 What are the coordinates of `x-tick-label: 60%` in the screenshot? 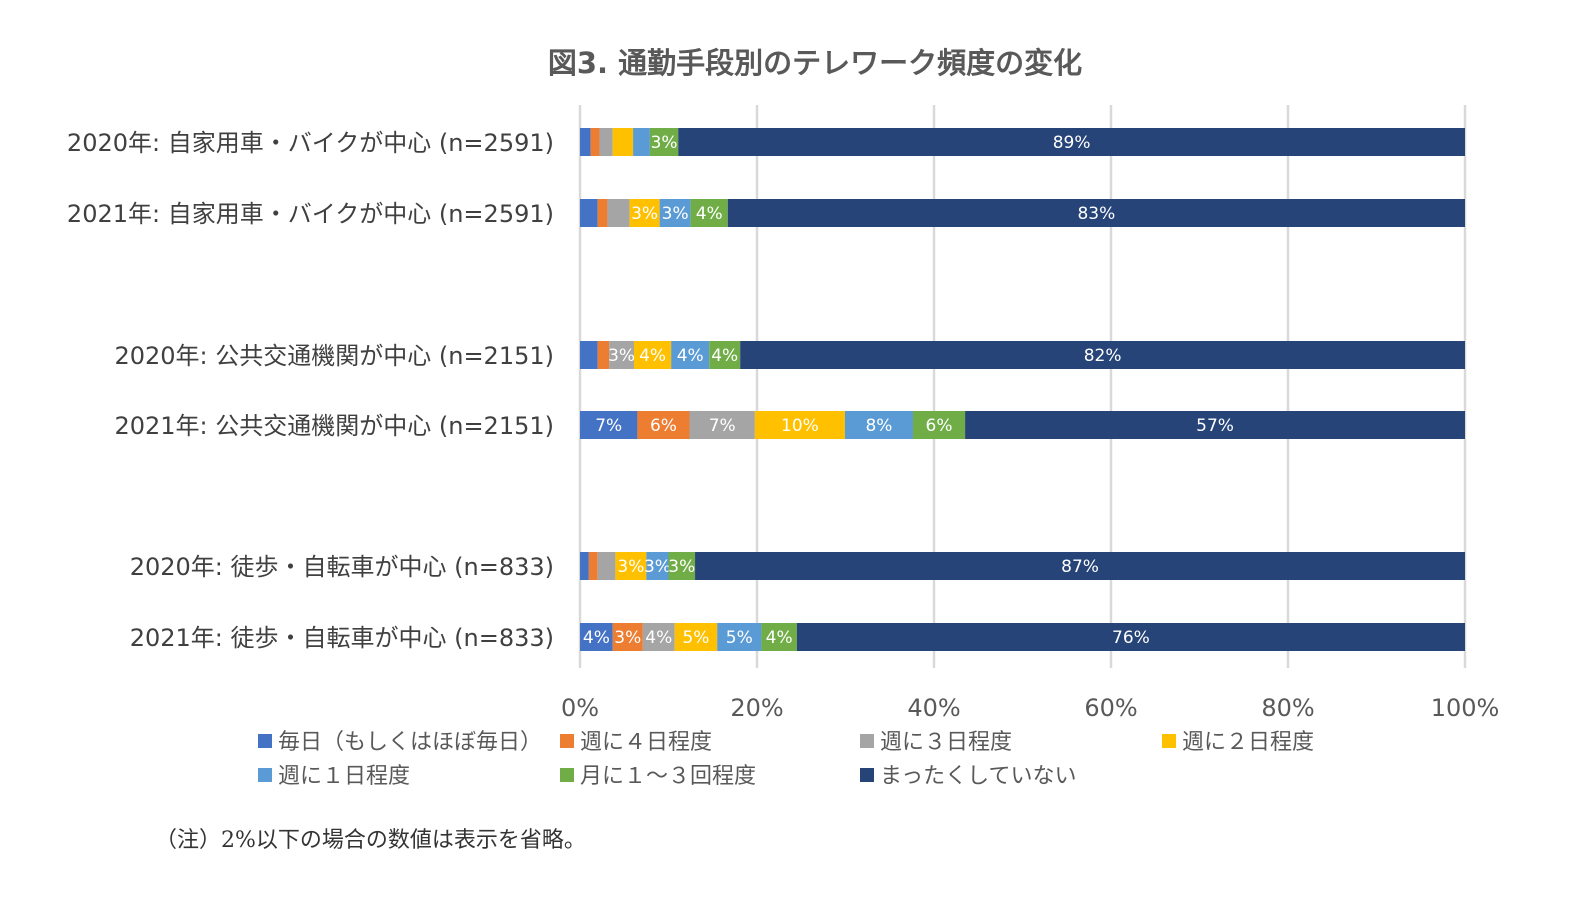 It's located at (1110, 708).